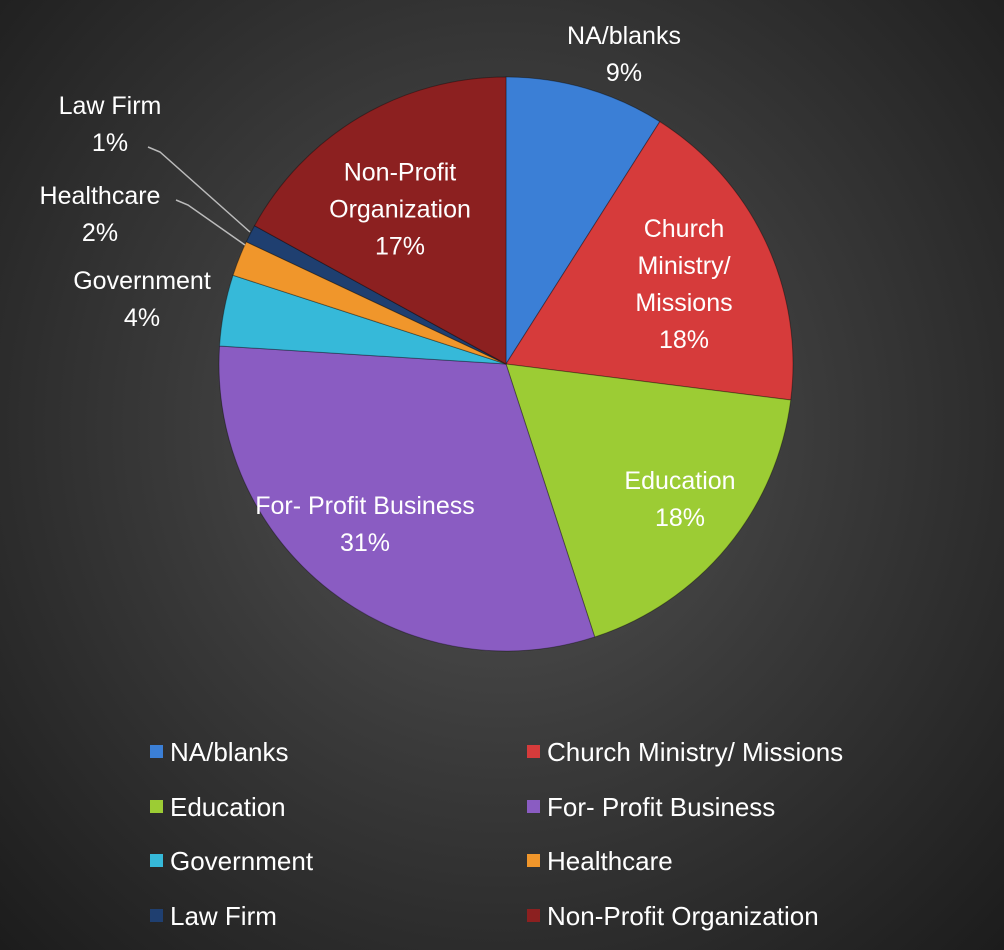 This screenshot has width=1004, height=950. What do you see at coordinates (142, 281) in the screenshot?
I see `data-label-name: Government` at bounding box center [142, 281].